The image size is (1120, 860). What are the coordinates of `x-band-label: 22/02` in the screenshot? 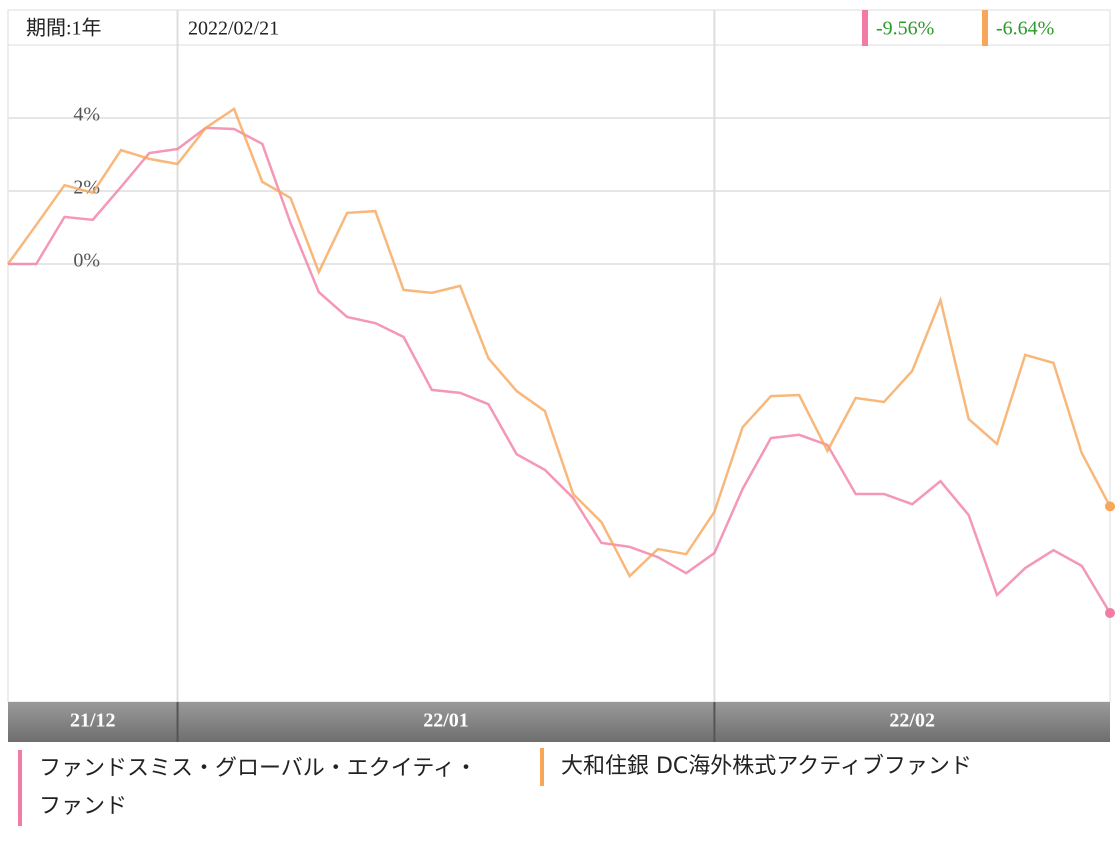 It's located at (912, 721).